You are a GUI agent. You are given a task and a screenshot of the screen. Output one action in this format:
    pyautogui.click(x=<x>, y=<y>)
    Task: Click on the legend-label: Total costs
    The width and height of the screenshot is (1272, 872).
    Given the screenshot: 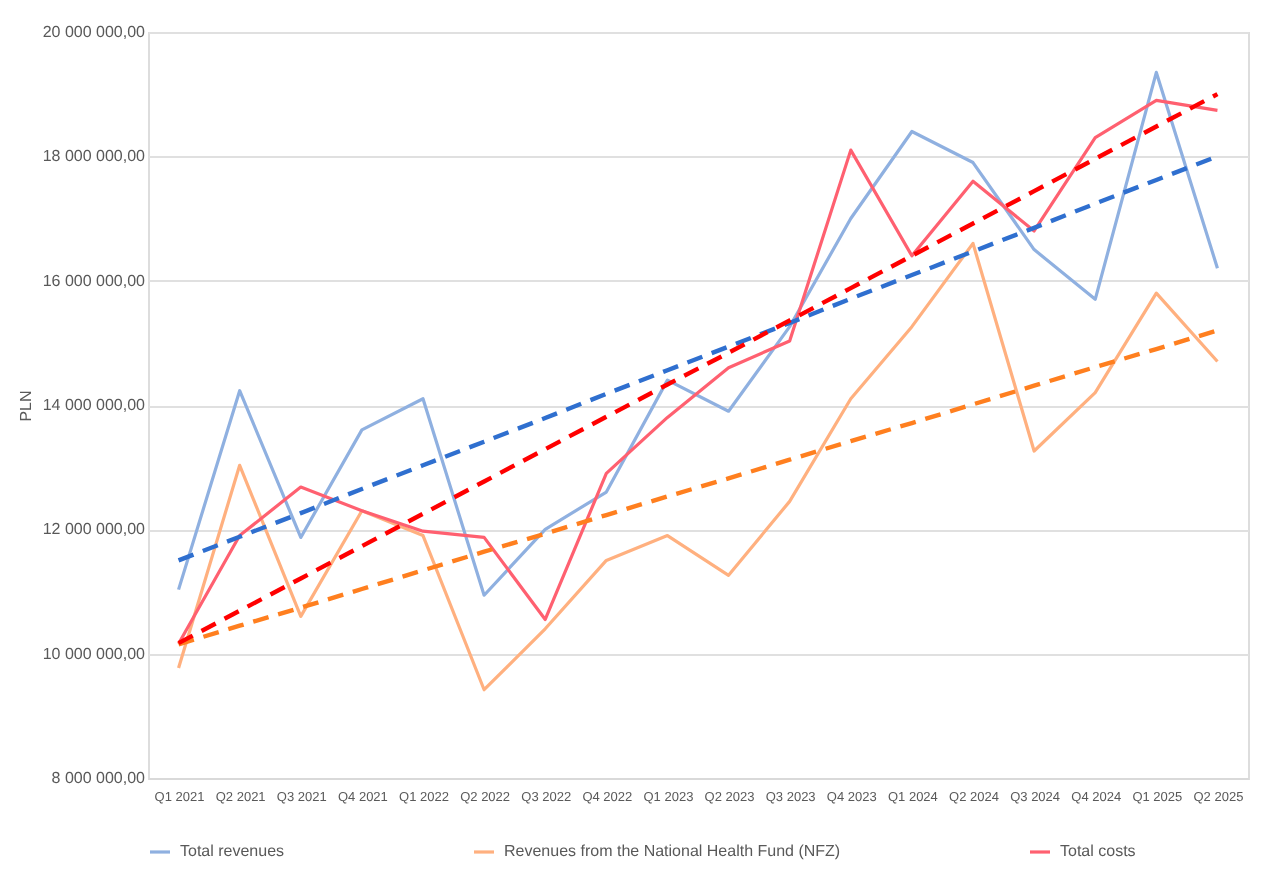 What is the action you would take?
    pyautogui.click(x=1098, y=851)
    